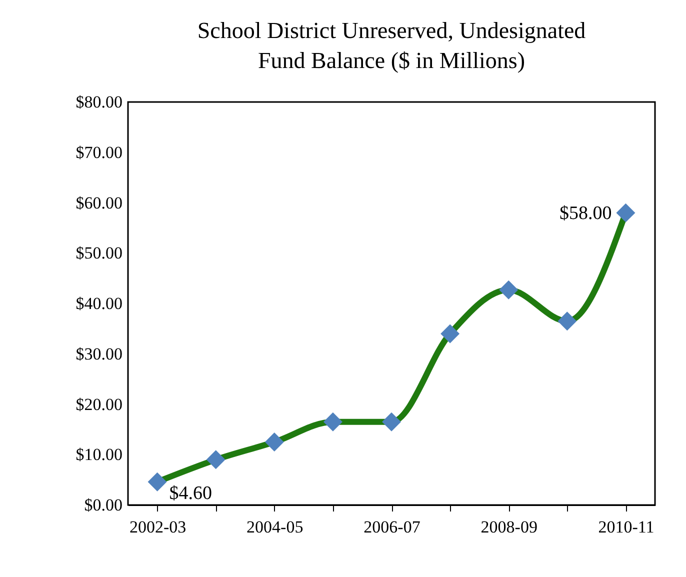 This screenshot has height=577, width=686. I want to click on x-tick-label: 2002-03, so click(157, 527).